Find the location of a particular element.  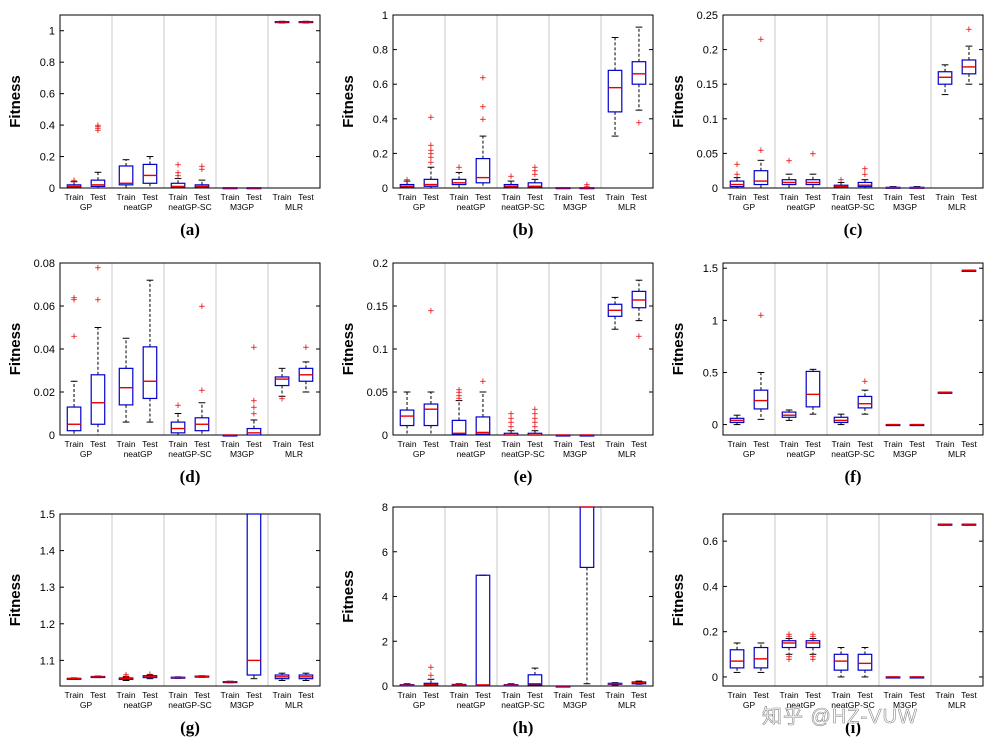

y-tick-label: 0.15 is located at coordinates (707, 85).